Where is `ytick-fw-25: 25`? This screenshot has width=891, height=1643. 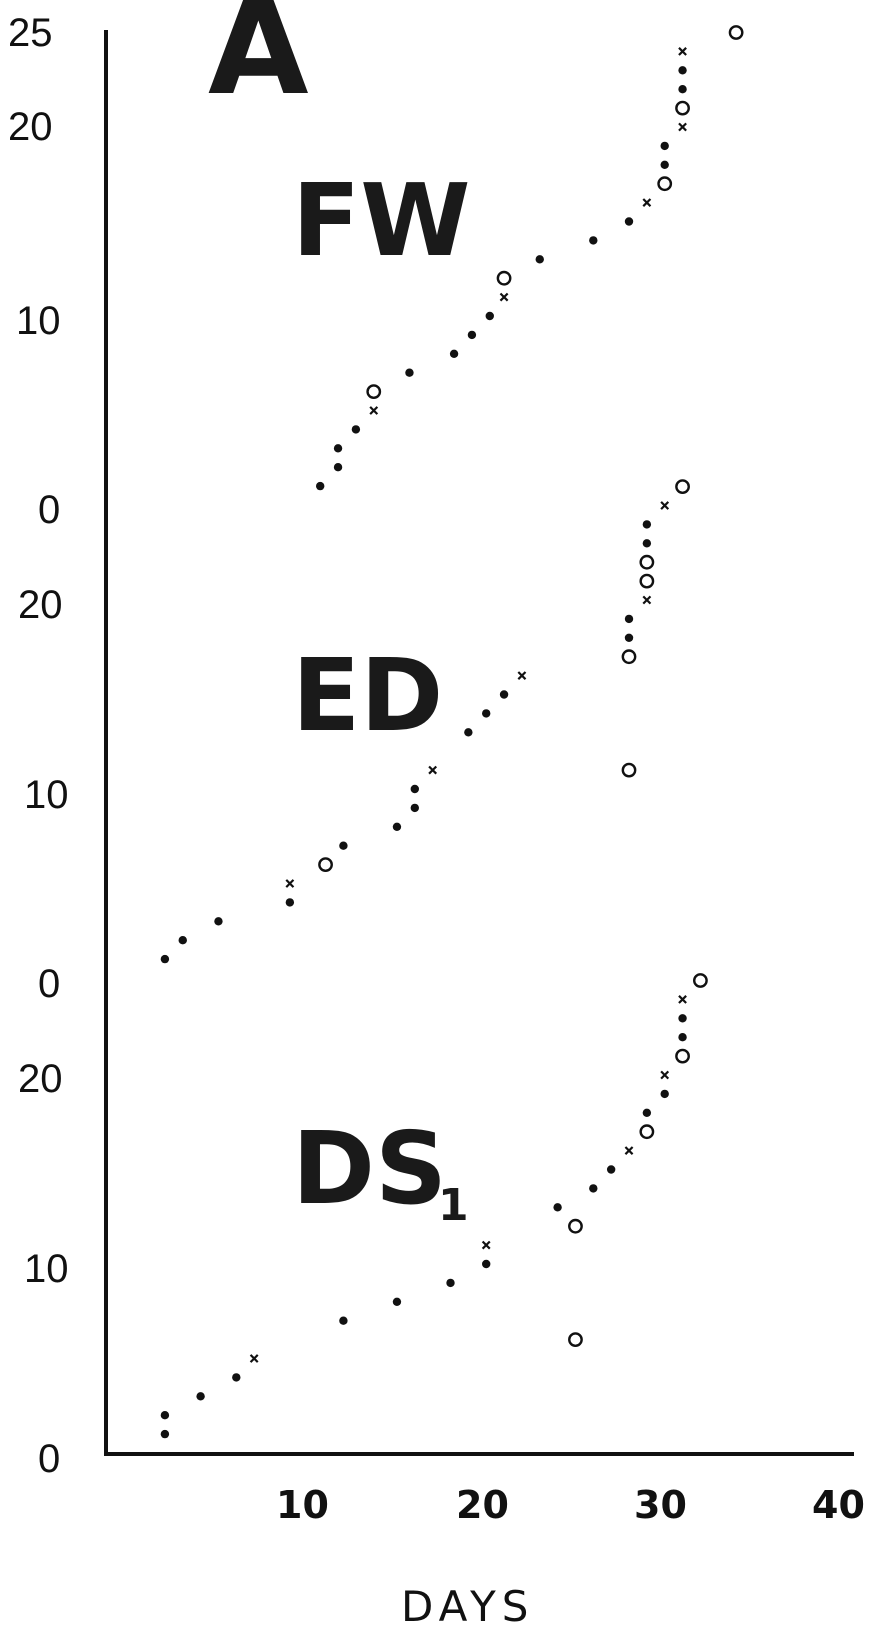
ytick-fw-25: 25 is located at coordinates (30, 33).